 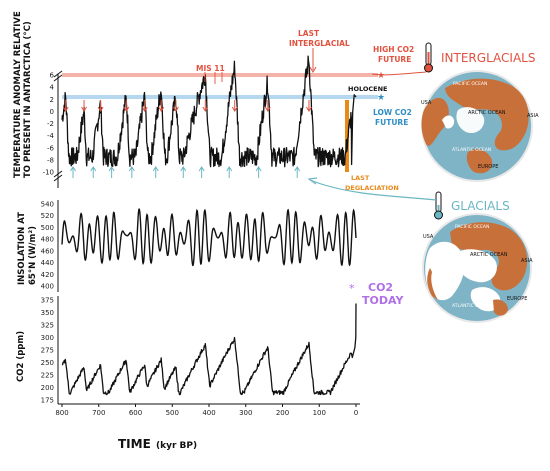 I want to click on y-tick-label: 250, so click(x=47, y=363).